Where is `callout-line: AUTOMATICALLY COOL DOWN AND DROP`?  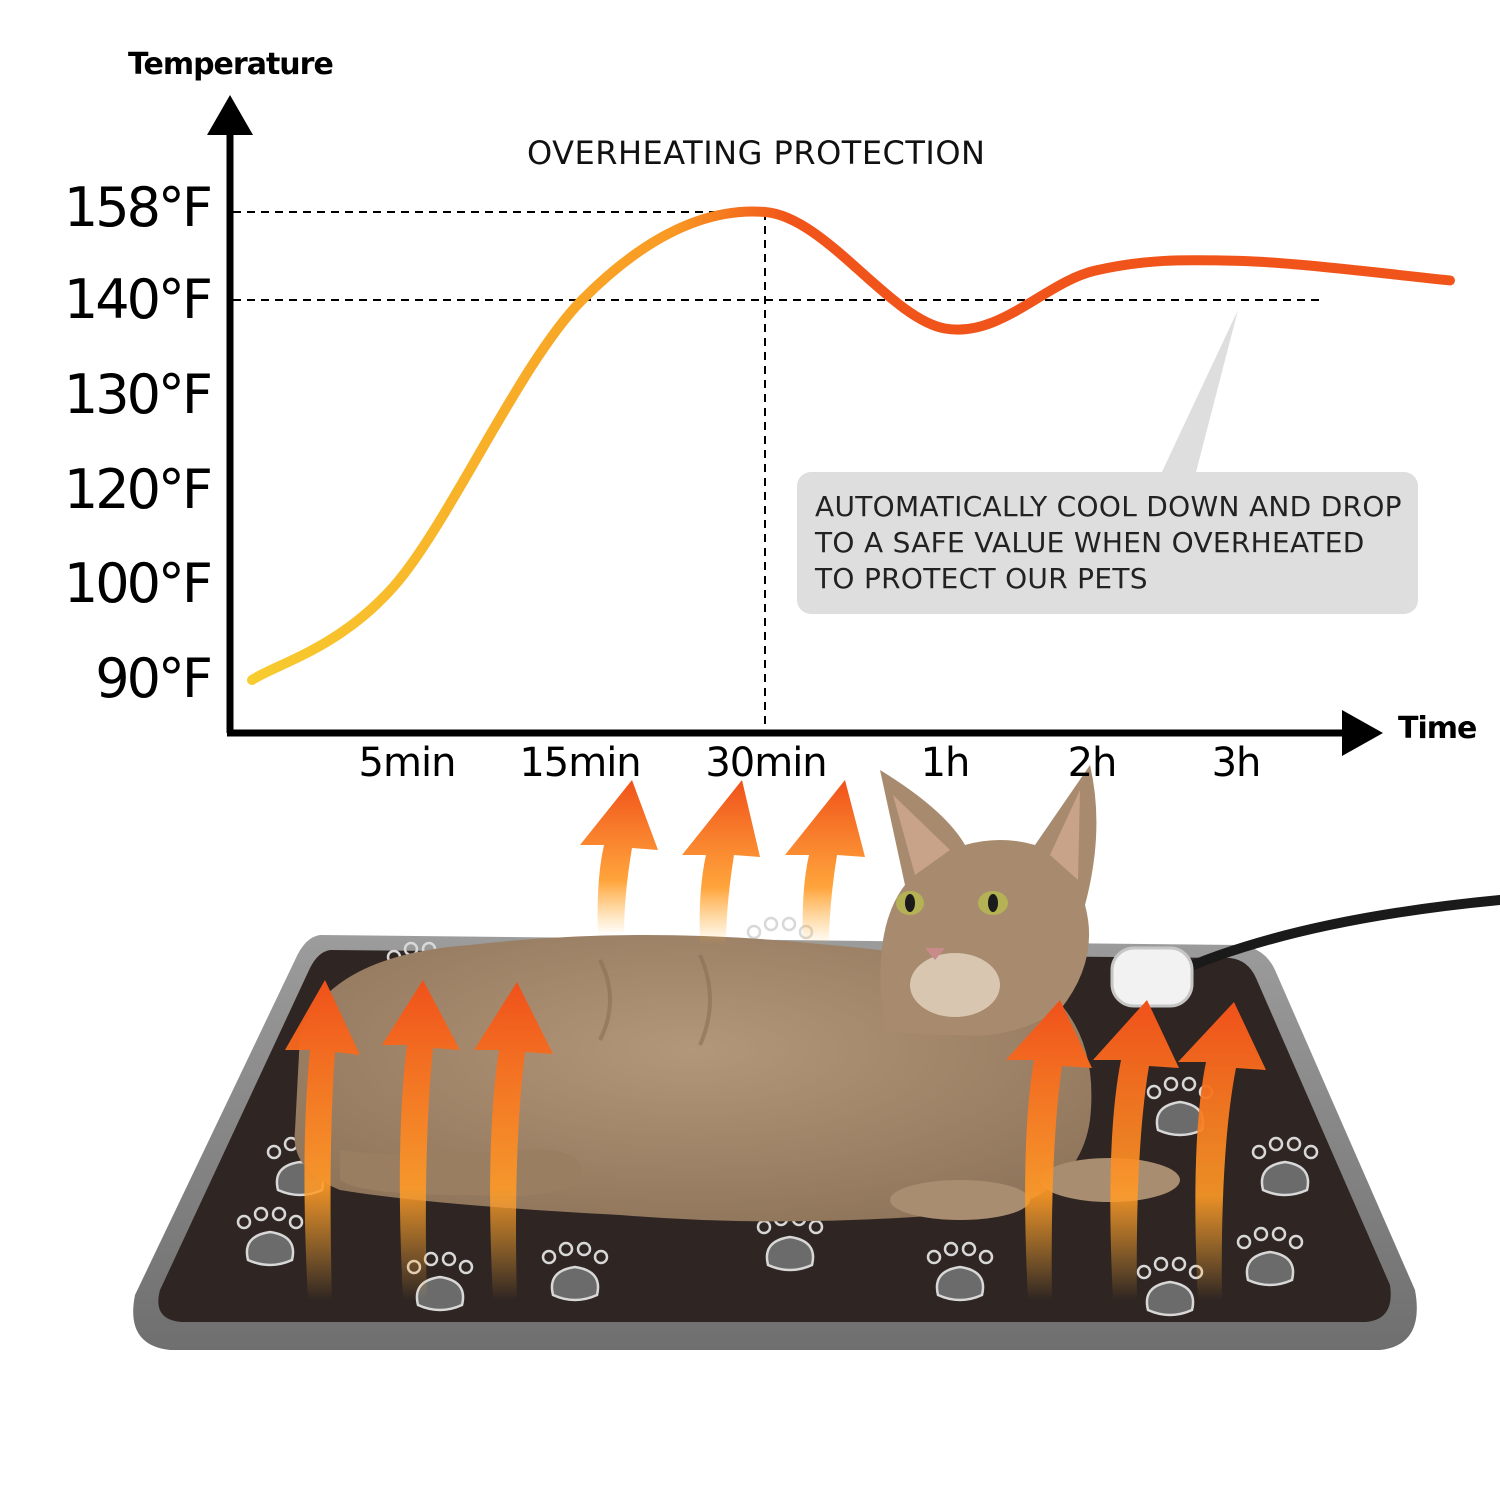 callout-line: AUTOMATICALLY COOL DOWN AND DROP is located at coordinates (1108, 506).